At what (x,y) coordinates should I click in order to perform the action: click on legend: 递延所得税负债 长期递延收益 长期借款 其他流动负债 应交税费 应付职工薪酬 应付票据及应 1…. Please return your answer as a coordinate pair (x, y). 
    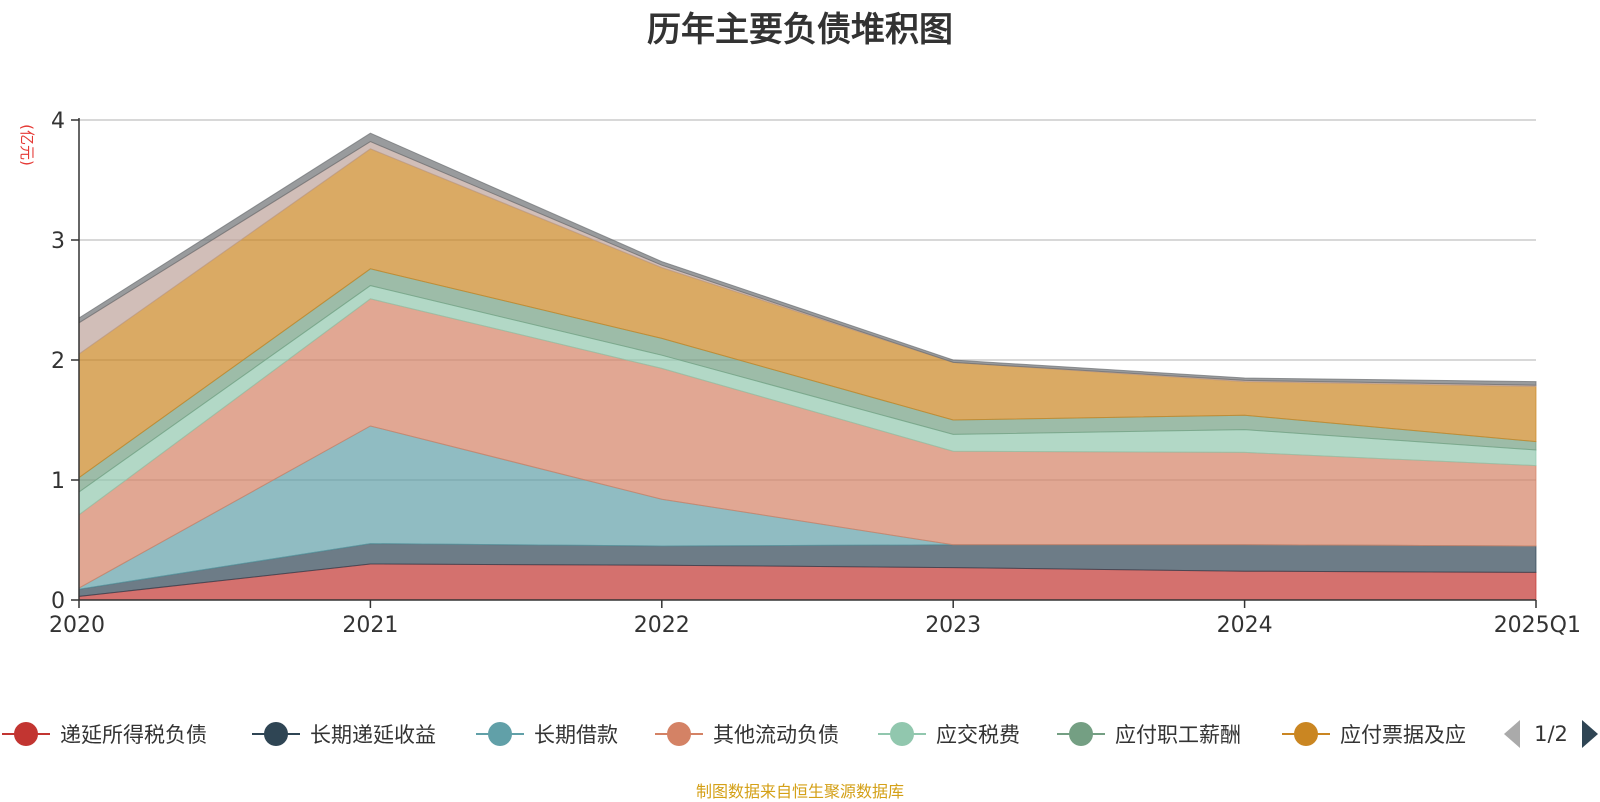
    Looking at the image, I should click on (800, 734).